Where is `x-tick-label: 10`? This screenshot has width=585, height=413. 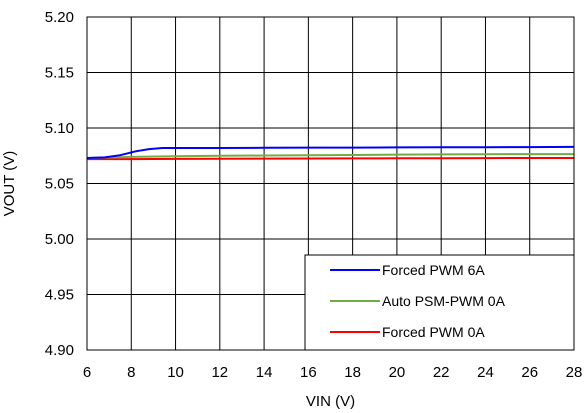 x-tick-label: 10 is located at coordinates (175, 372).